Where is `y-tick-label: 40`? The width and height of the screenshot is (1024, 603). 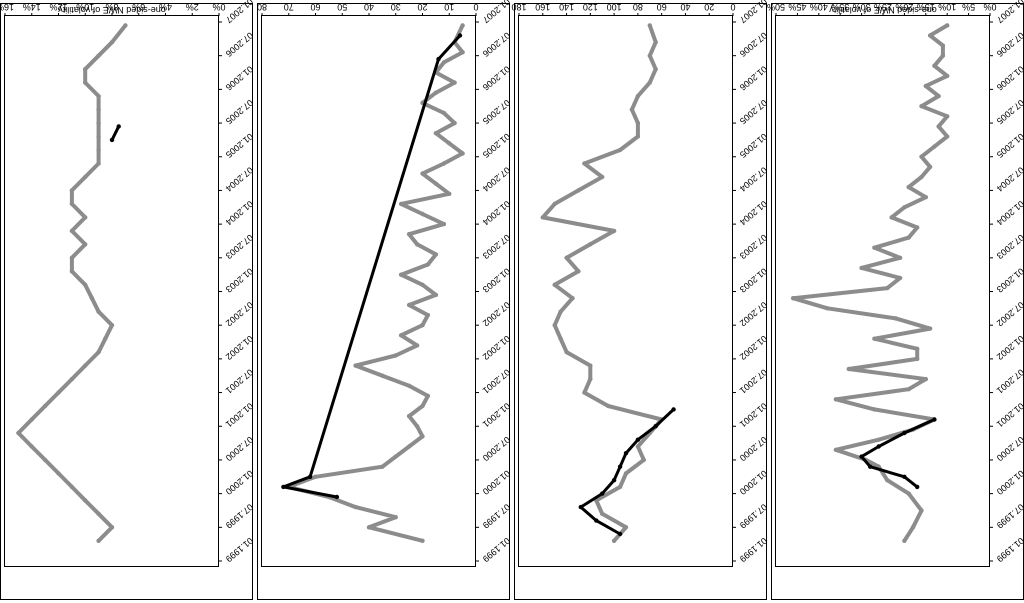
y-tick-label: 40 is located at coordinates (685, 7).